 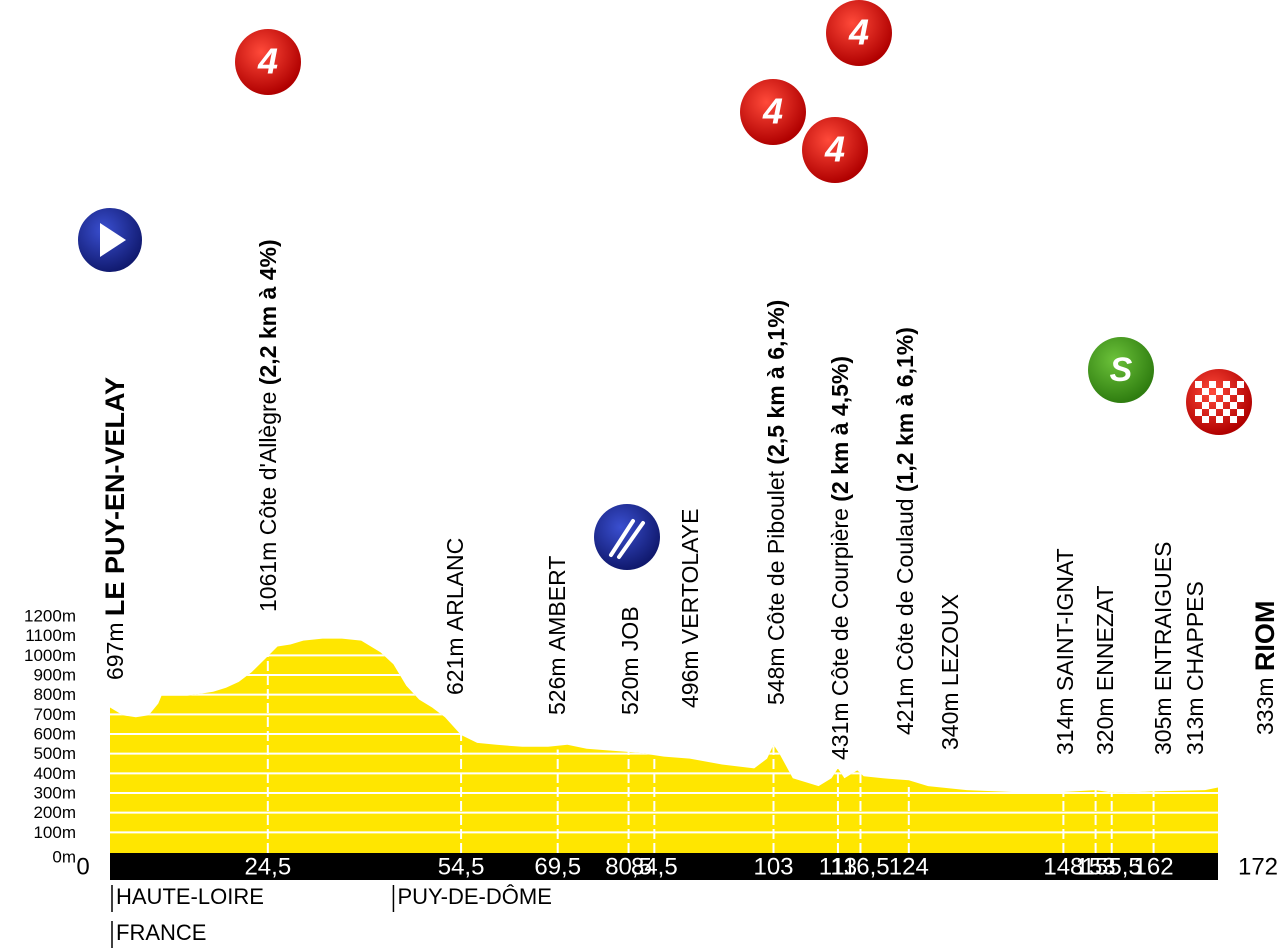 I want to click on y-tick-label: 900m, so click(x=54, y=674).